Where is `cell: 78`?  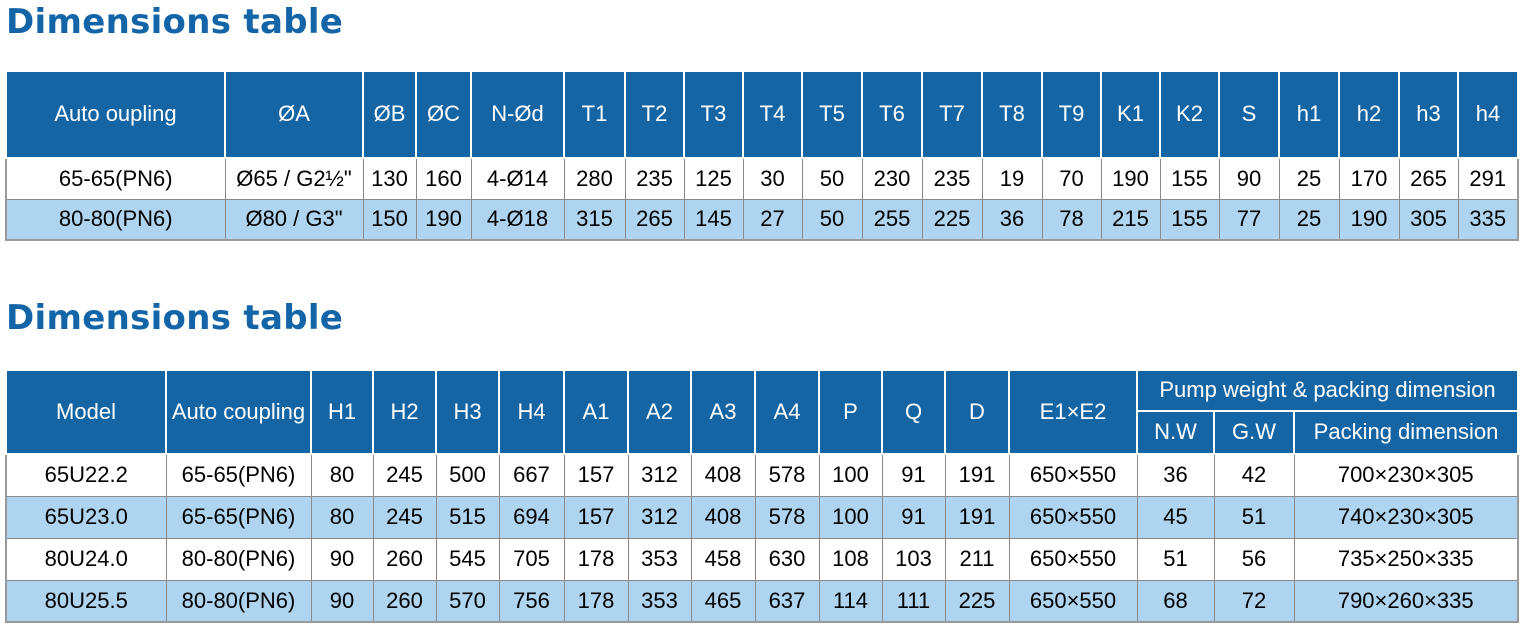
cell: 78 is located at coordinates (1071, 219).